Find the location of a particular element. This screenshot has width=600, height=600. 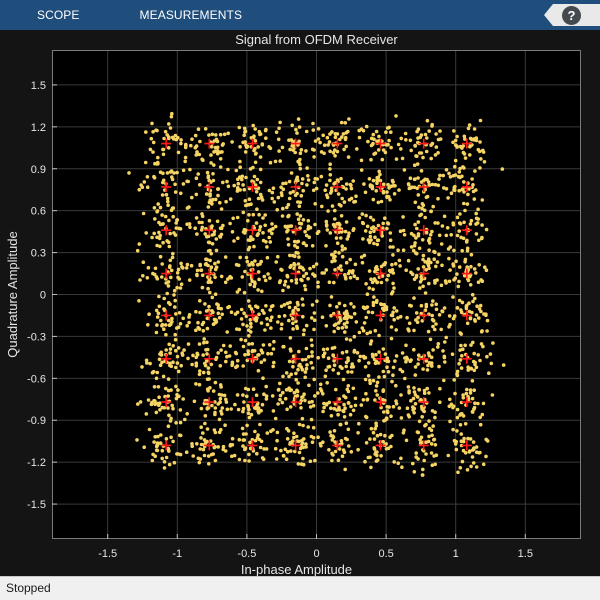

tab-scope: SCOPE is located at coordinates (58, 15).